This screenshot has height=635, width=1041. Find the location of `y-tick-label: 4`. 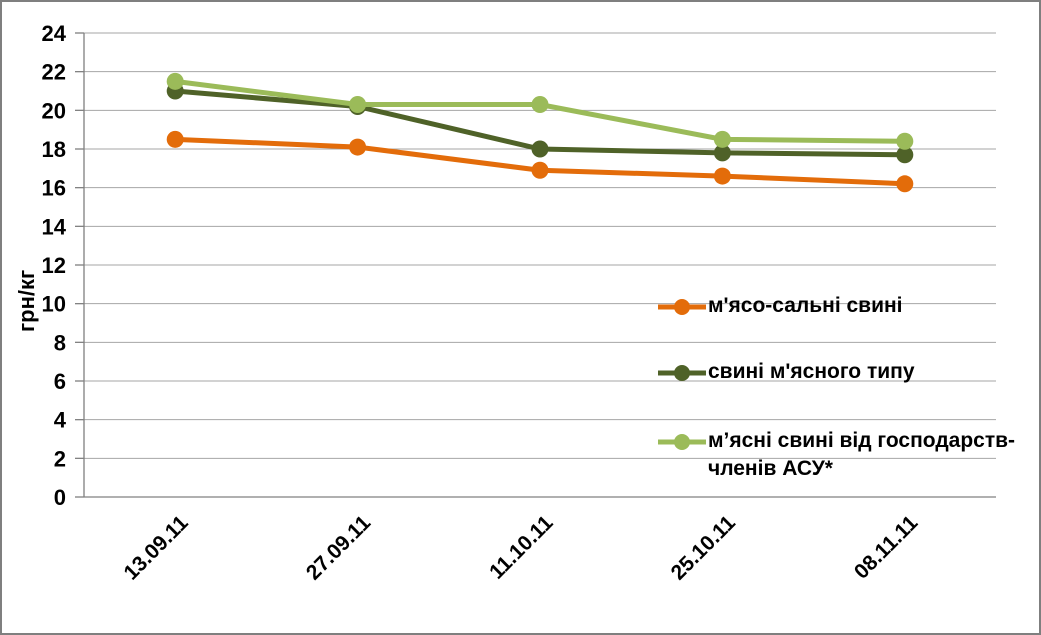

y-tick-label: 4 is located at coordinates (60, 420).